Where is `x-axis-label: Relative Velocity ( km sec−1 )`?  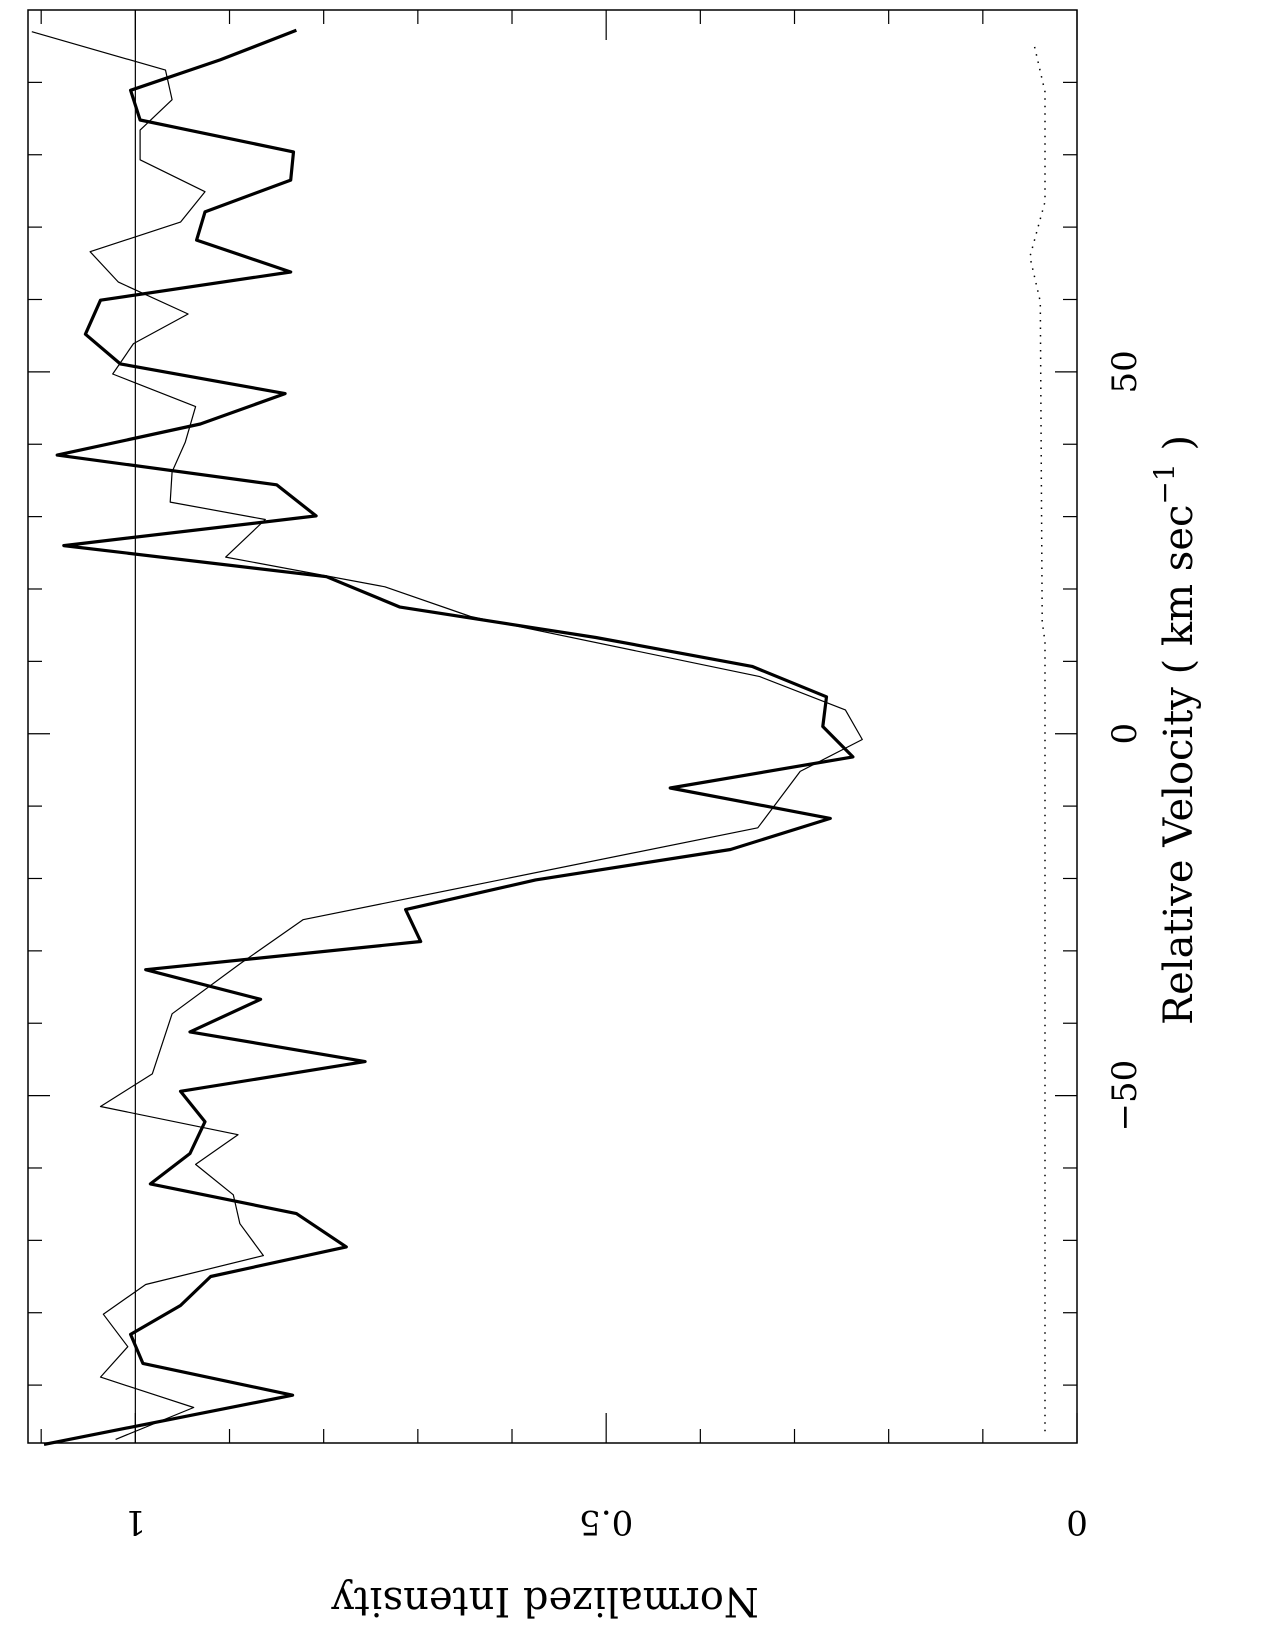
x-axis-label: Relative Velocity ( km sec−1 ) is located at coordinates (1175, 730).